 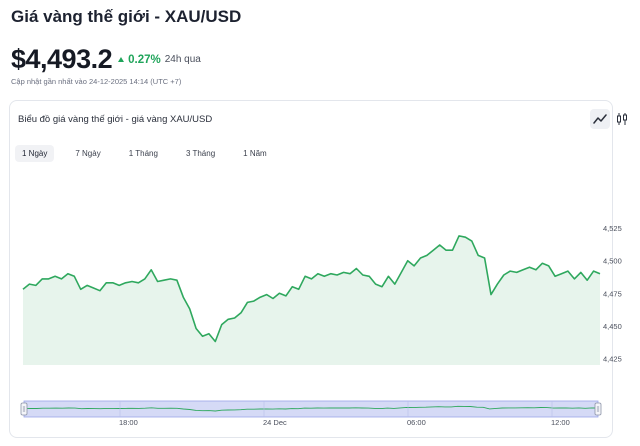 I want to click on candlestick-chart-button, so click(x=622, y=119).